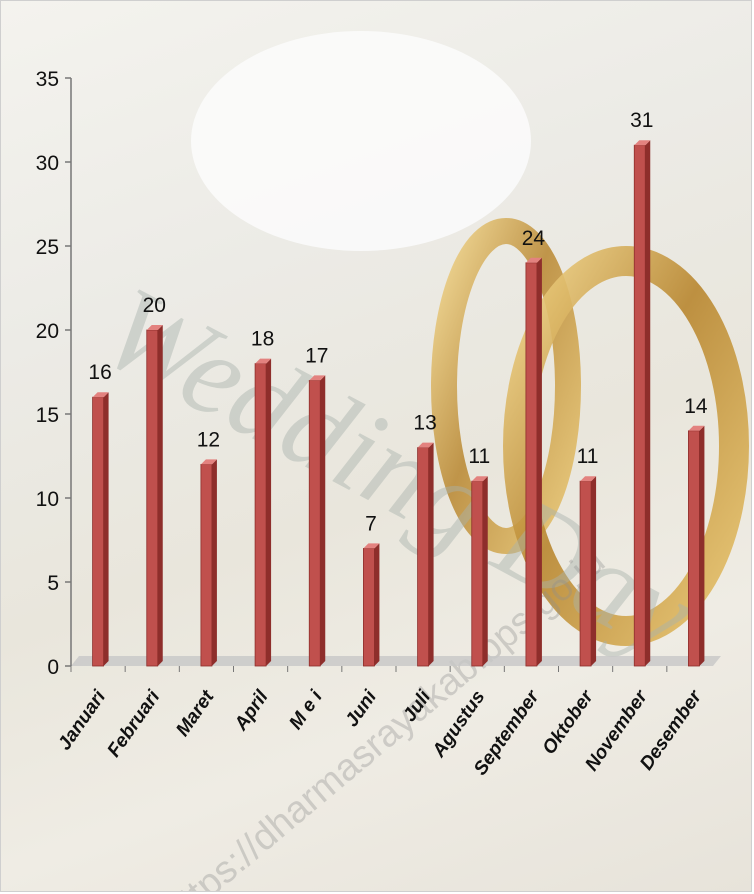  I want to click on y-tick-label: 25, so click(47, 247).